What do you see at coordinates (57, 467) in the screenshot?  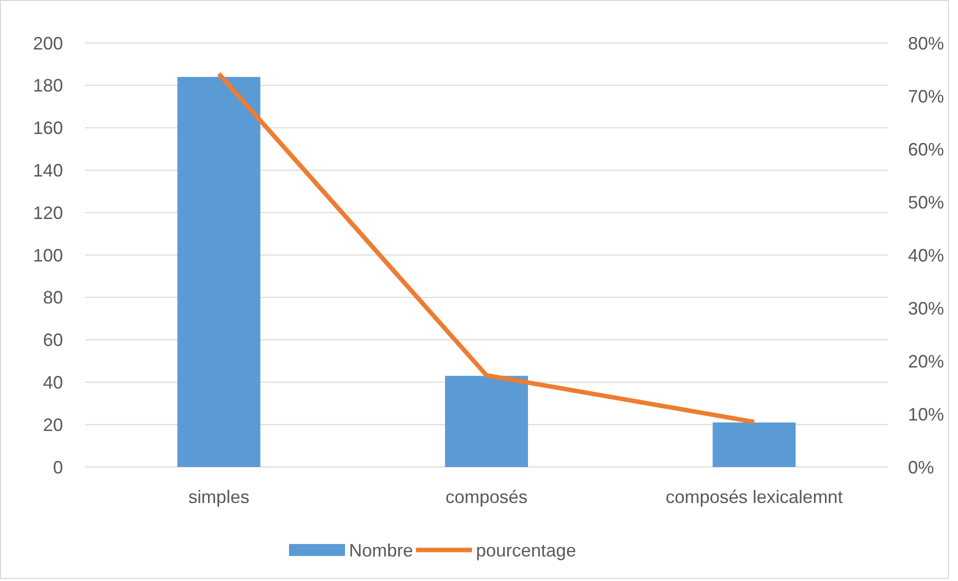 I see `y-tick-label: 0` at bounding box center [57, 467].